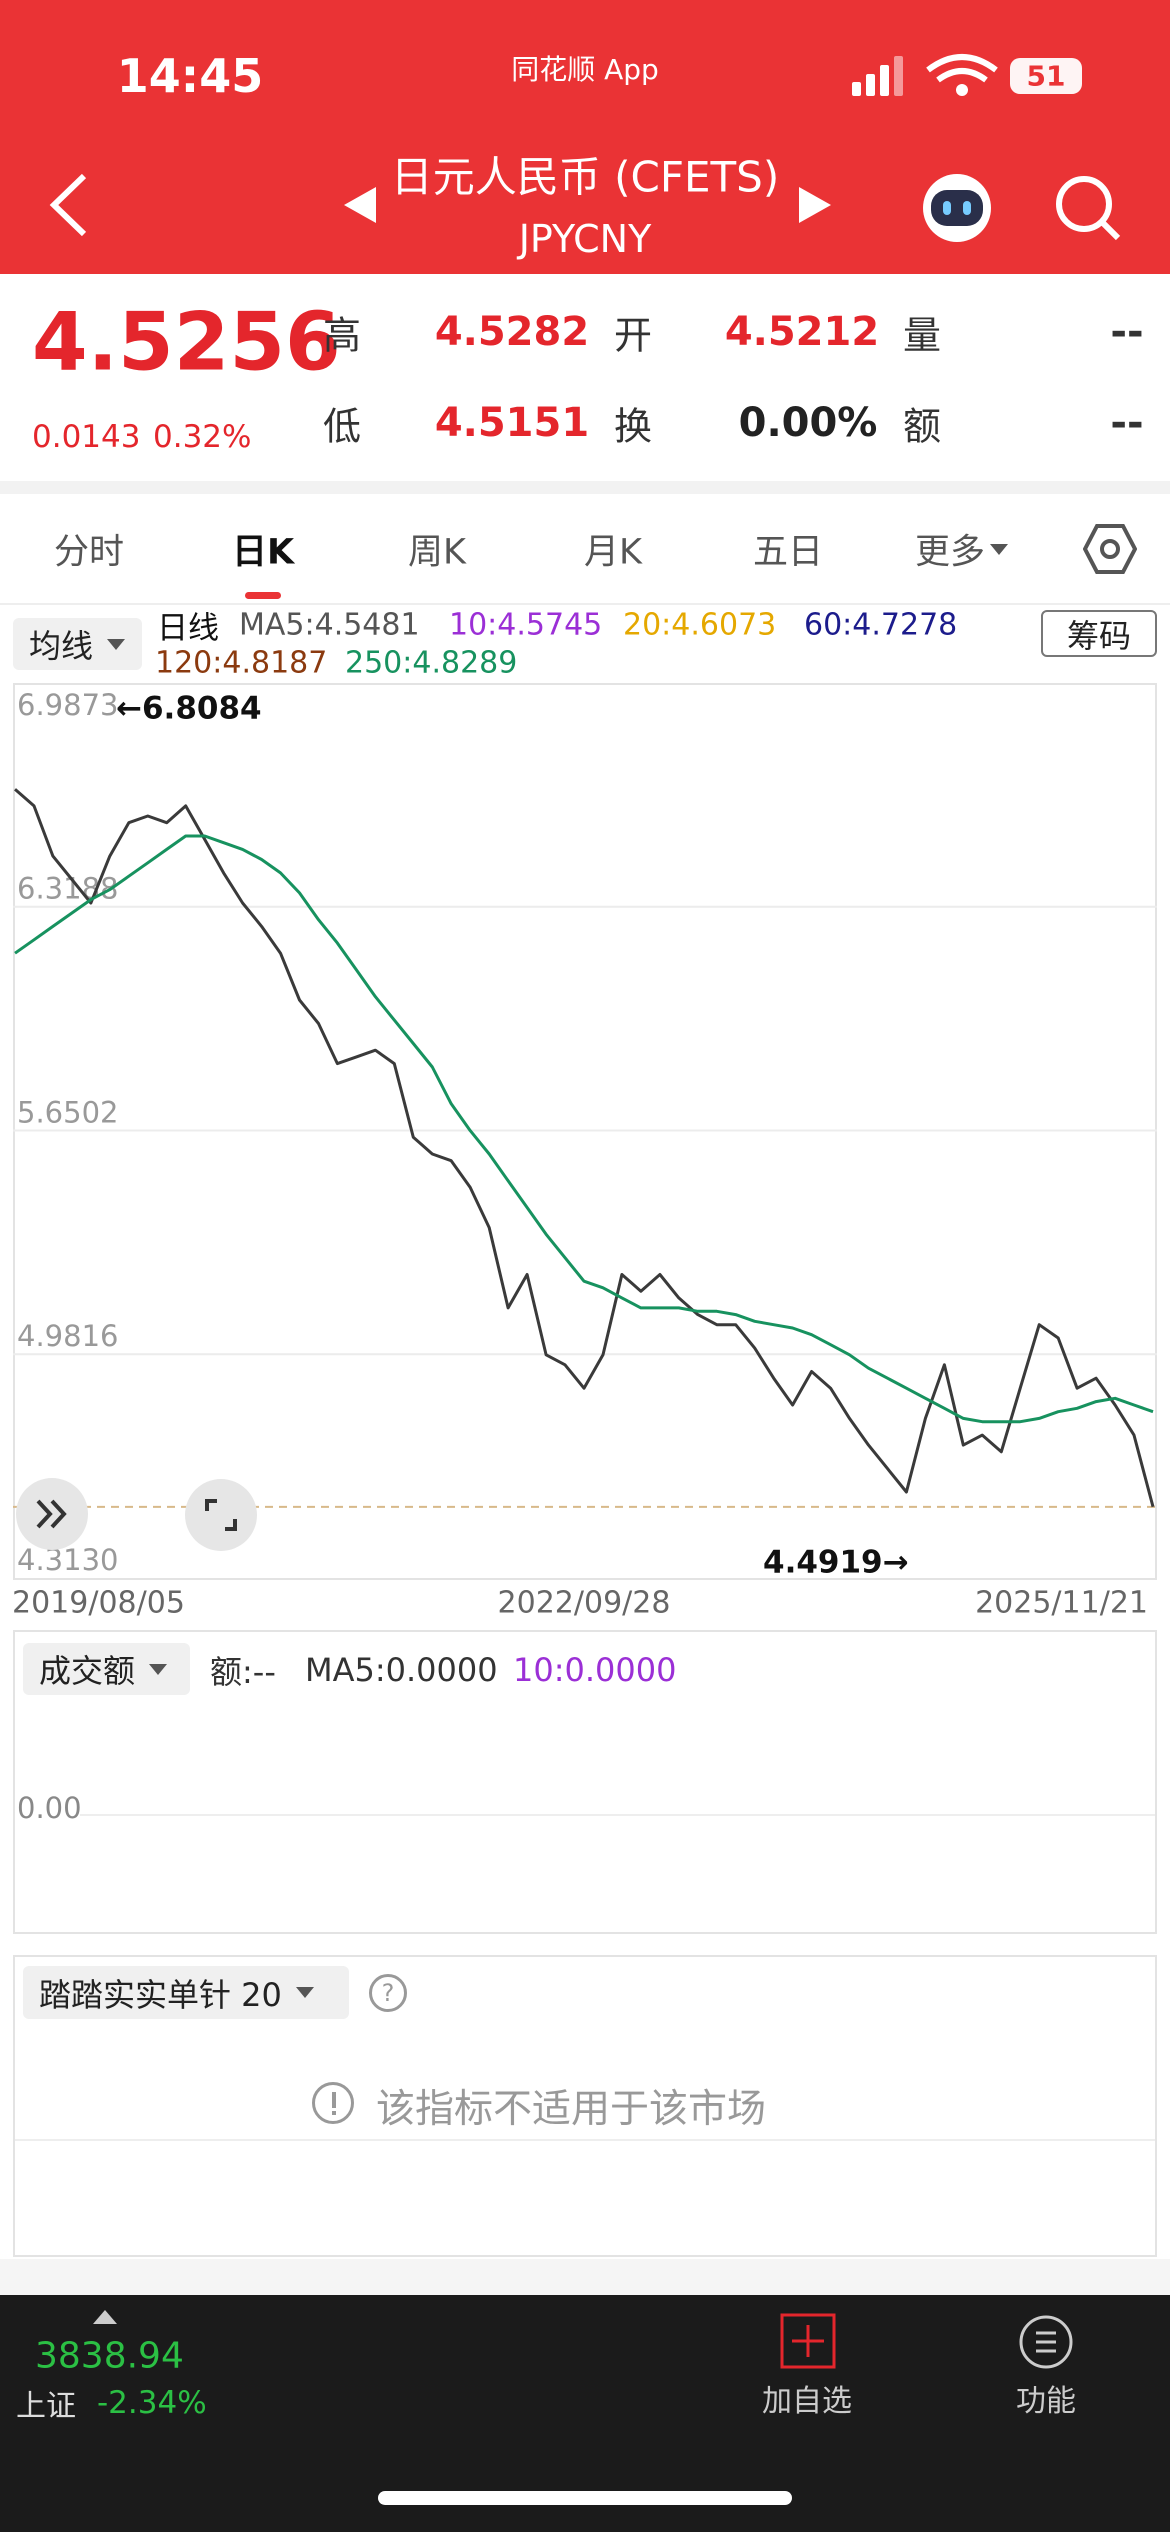 The image size is (1170, 2532). I want to click on indicator-message: 该指标不适用于该市场, so click(571, 2109).